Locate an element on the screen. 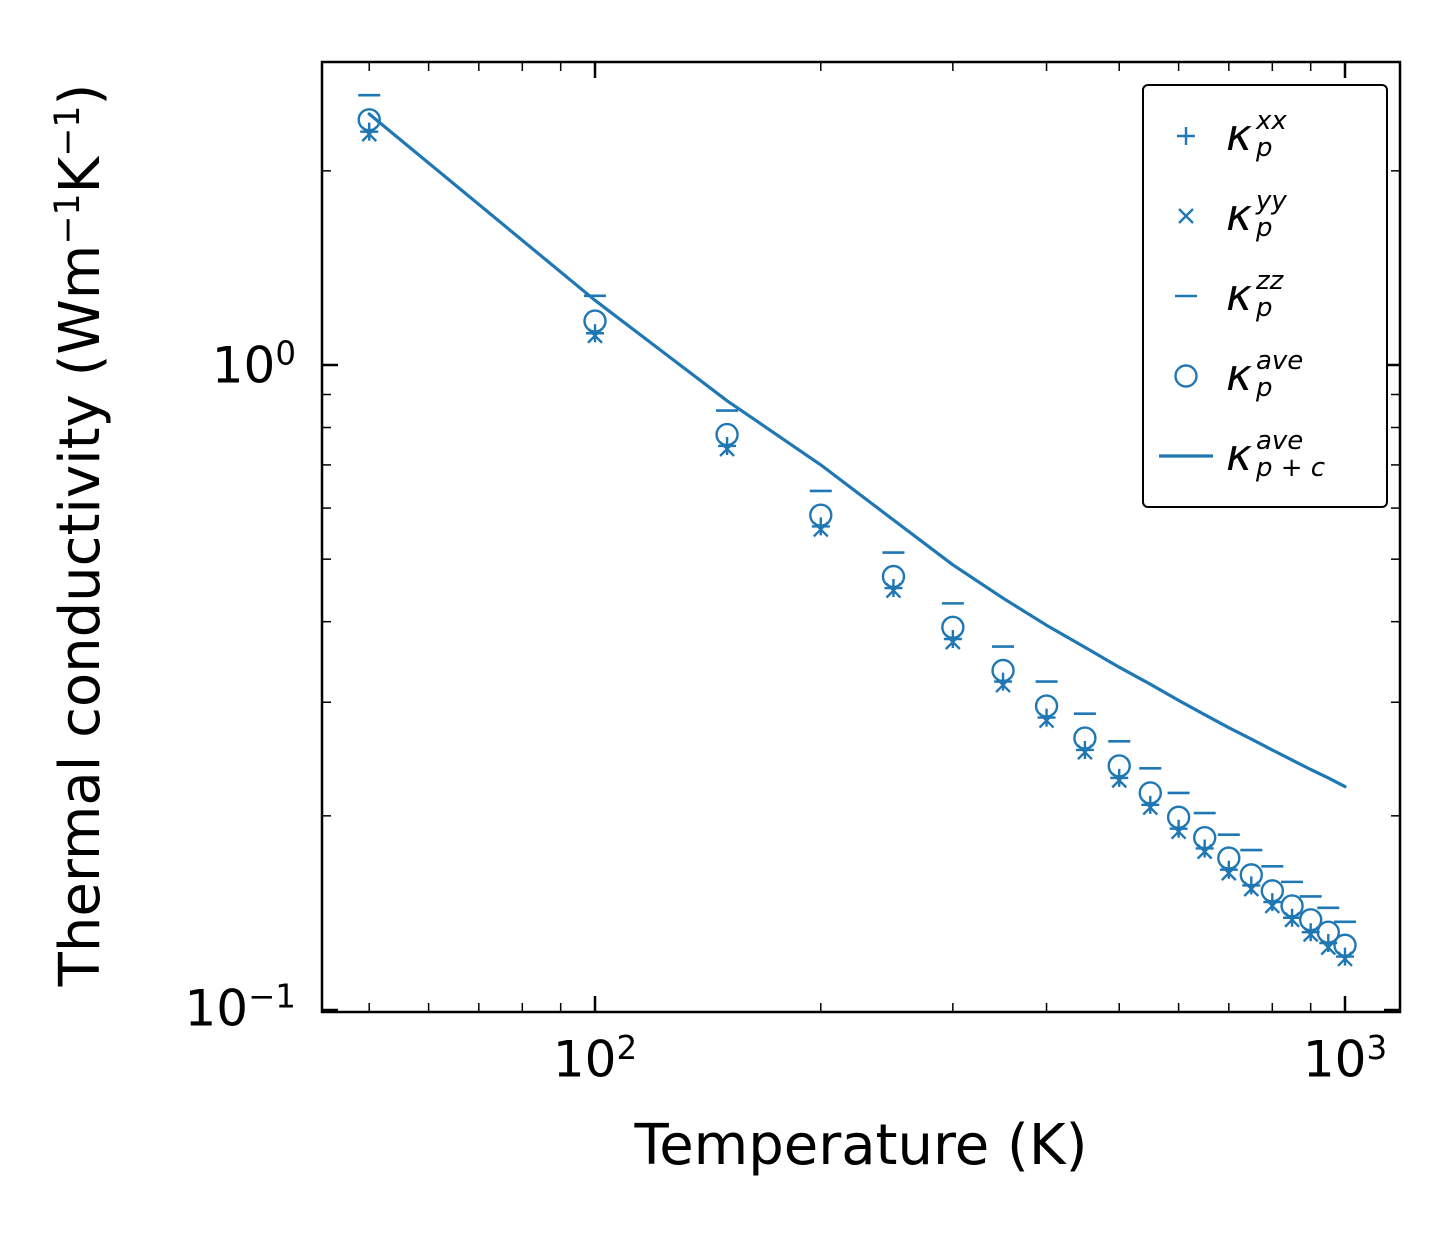  line-marker-icon is located at coordinates (1186, 456).